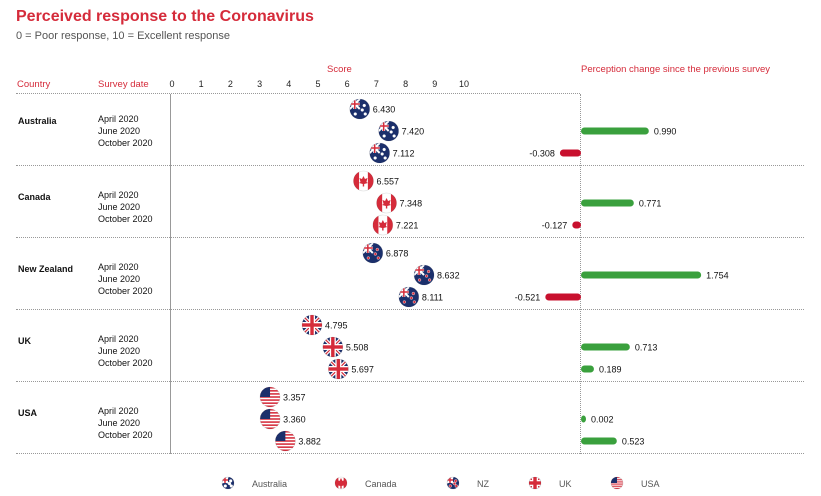  Describe the element at coordinates (201, 84) in the screenshot. I see `x-tick-label: 1` at that location.